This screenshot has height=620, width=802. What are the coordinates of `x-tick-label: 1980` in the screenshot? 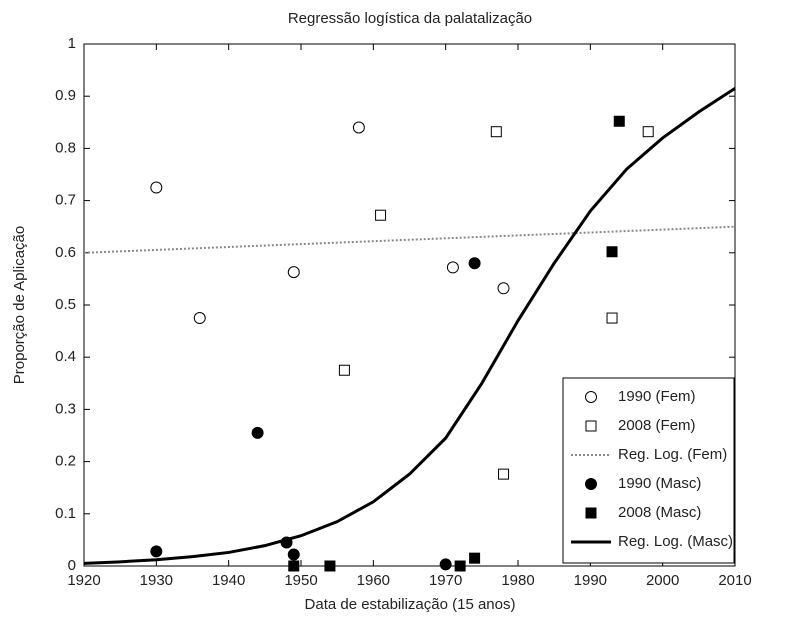 It's located at (517, 580).